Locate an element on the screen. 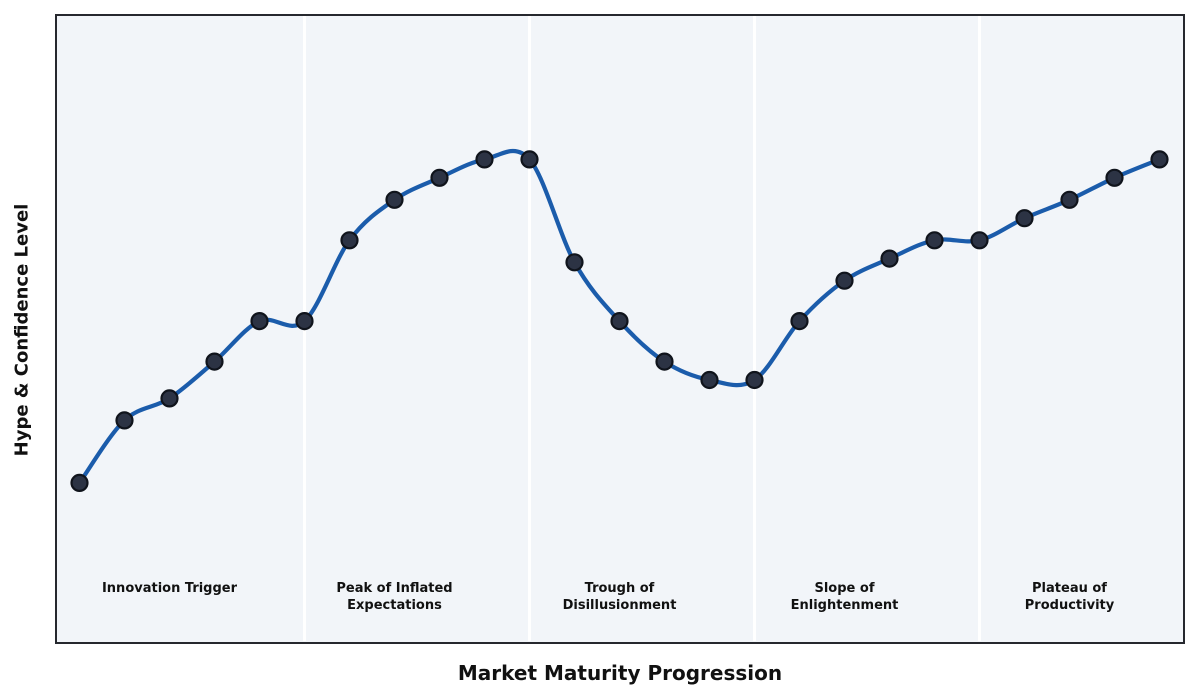 The image size is (1200, 700). phase-label-slope-of-enlightenment: Slope of Enlightenment is located at coordinates (844, 597).